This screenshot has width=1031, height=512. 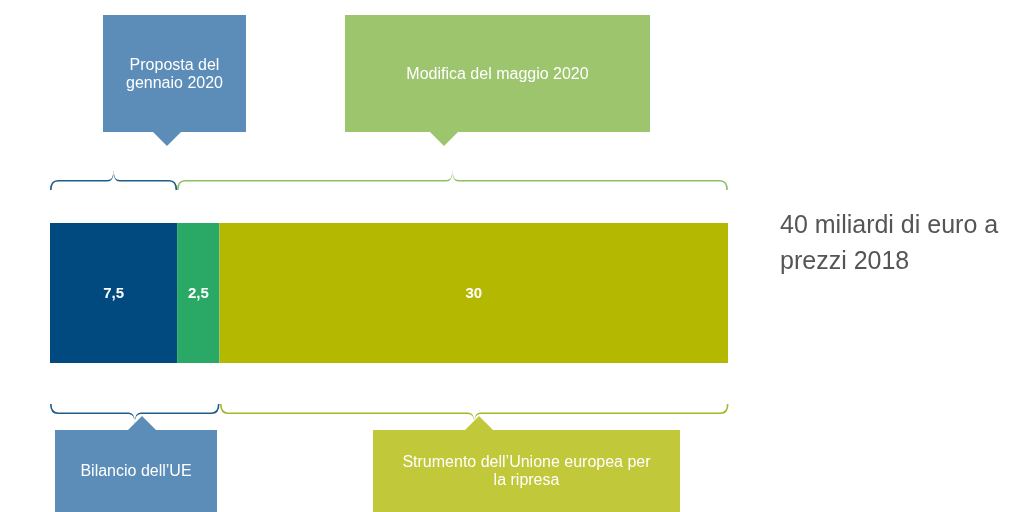 I want to click on text: Proposta del gennaio 2020, so click(x=174, y=73).